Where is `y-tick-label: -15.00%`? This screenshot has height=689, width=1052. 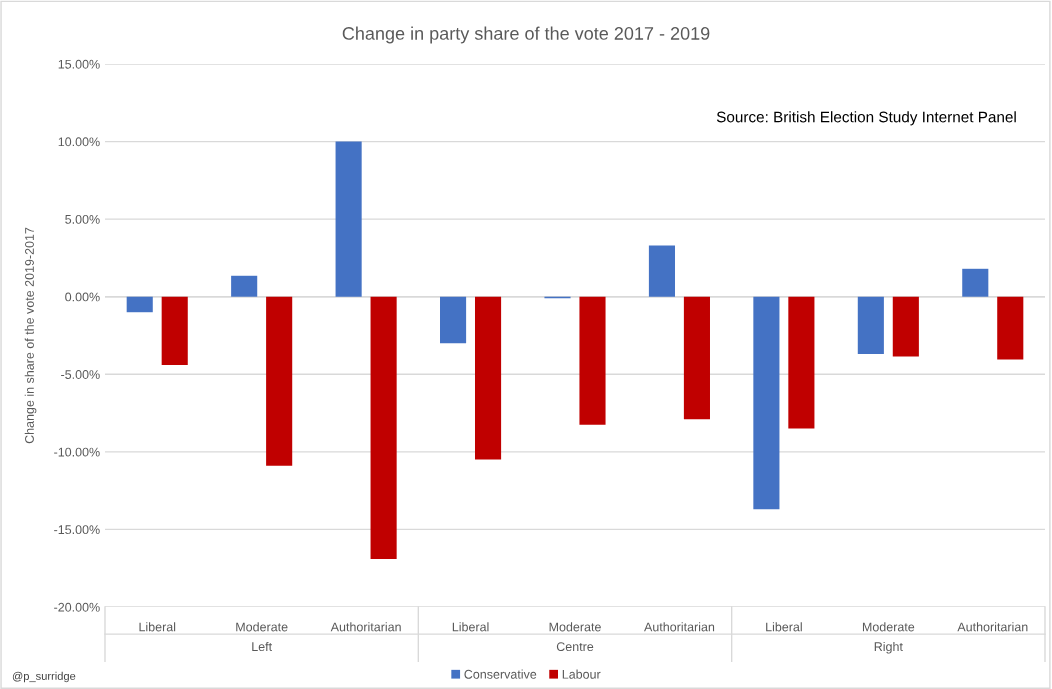 y-tick-label: -15.00% is located at coordinates (77, 530).